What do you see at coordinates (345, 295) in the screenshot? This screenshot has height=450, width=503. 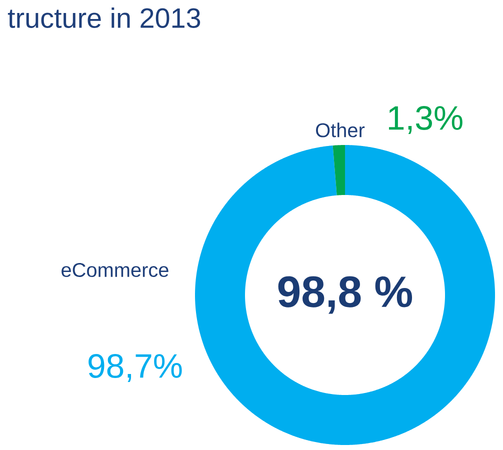 I see `text: 98,8 %` at bounding box center [345, 295].